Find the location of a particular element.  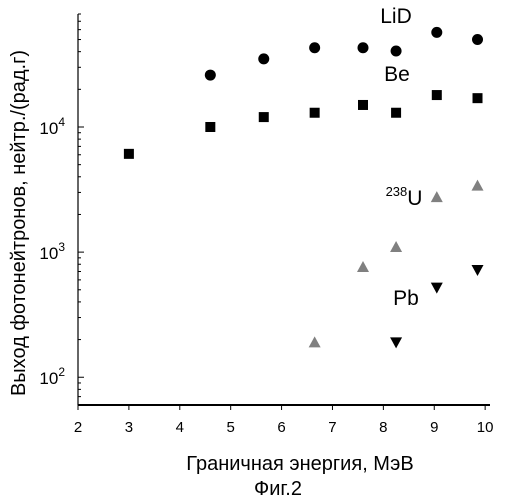

x-tick-label: 10 is located at coordinates (485, 427).